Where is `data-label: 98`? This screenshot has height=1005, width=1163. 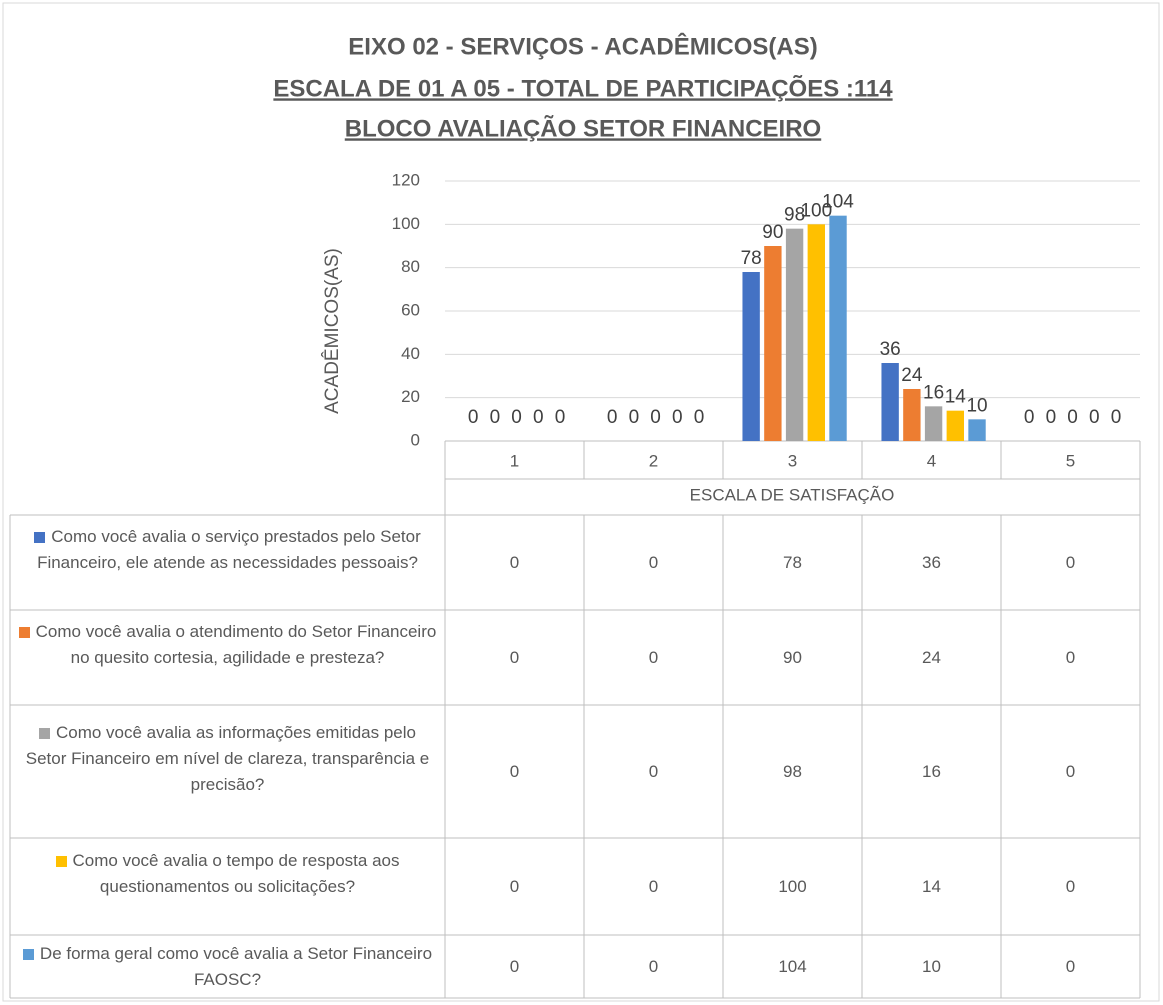
data-label: 98 is located at coordinates (794, 215).